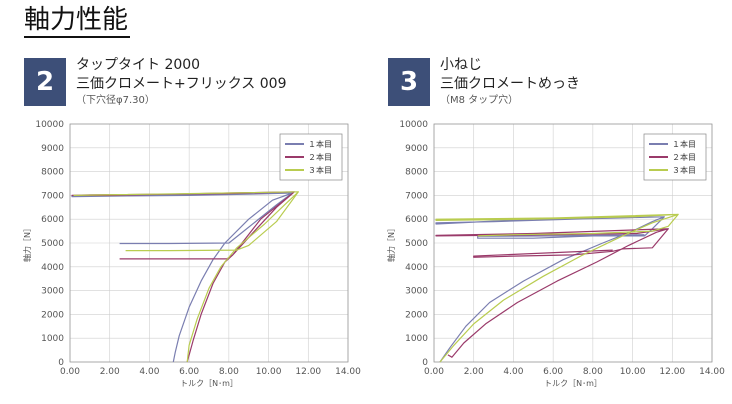  I want to click on product-name: 小ねじ, so click(461, 65).